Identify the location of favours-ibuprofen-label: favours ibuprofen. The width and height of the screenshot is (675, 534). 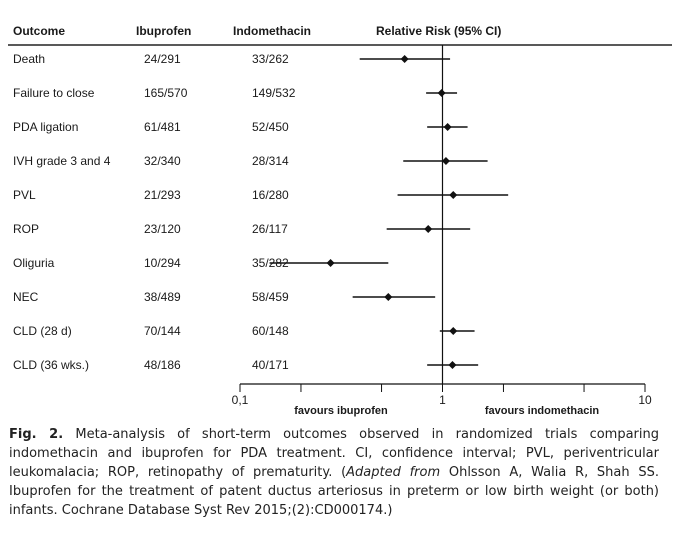
(341, 411).